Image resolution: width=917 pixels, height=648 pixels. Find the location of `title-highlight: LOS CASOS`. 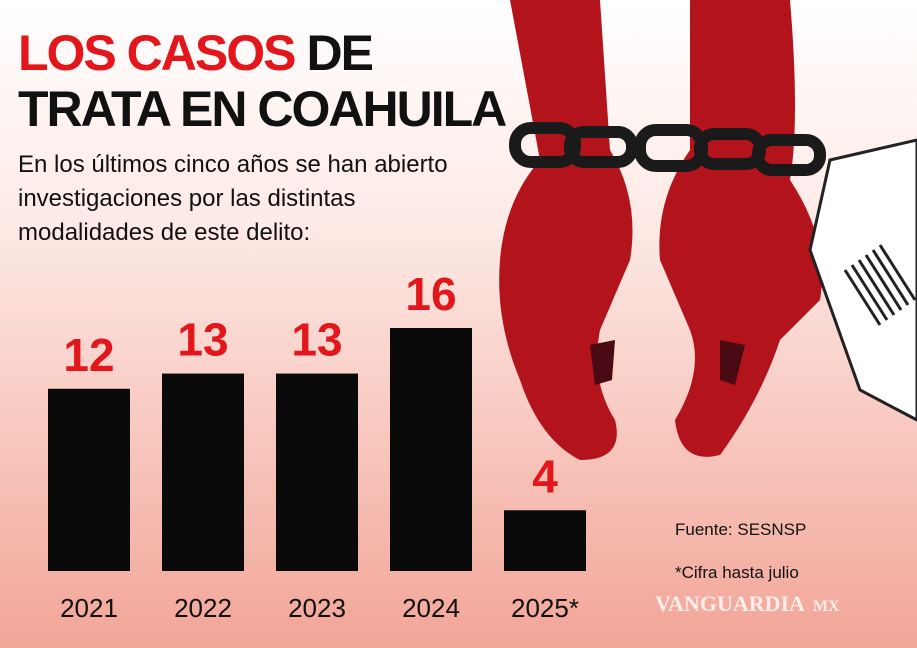

title-highlight: LOS CASOS is located at coordinates (156, 53).